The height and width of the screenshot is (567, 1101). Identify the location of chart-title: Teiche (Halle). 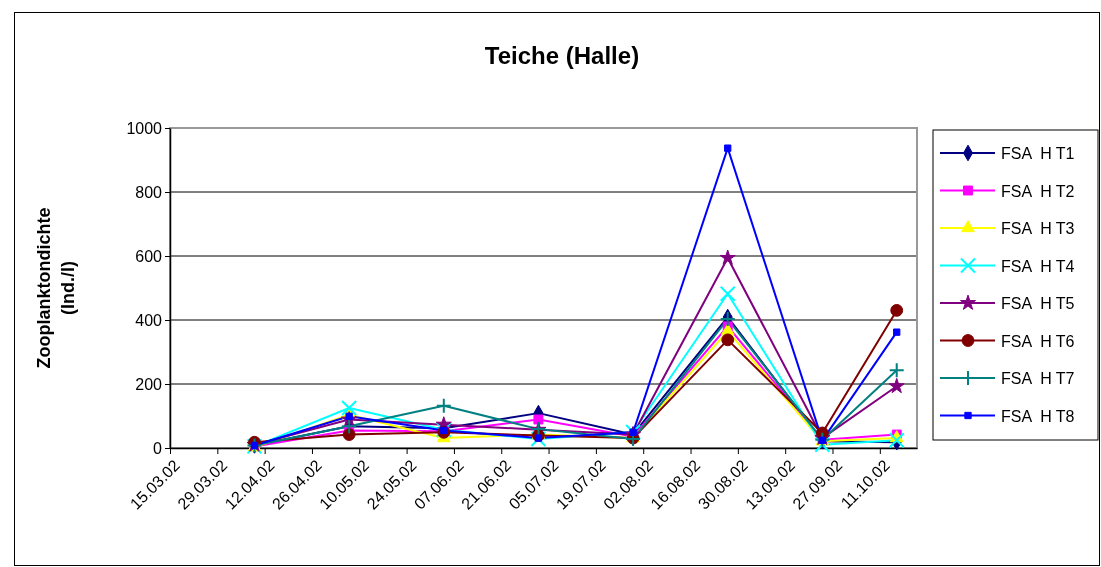
(562, 55).